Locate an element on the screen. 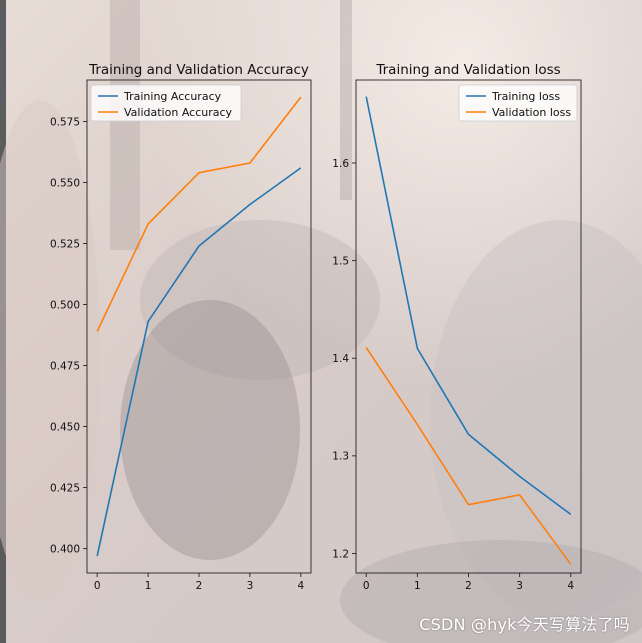 The height and width of the screenshot is (643, 642). chart2-y-tick-label-3: 1.5 is located at coordinates (340, 261).